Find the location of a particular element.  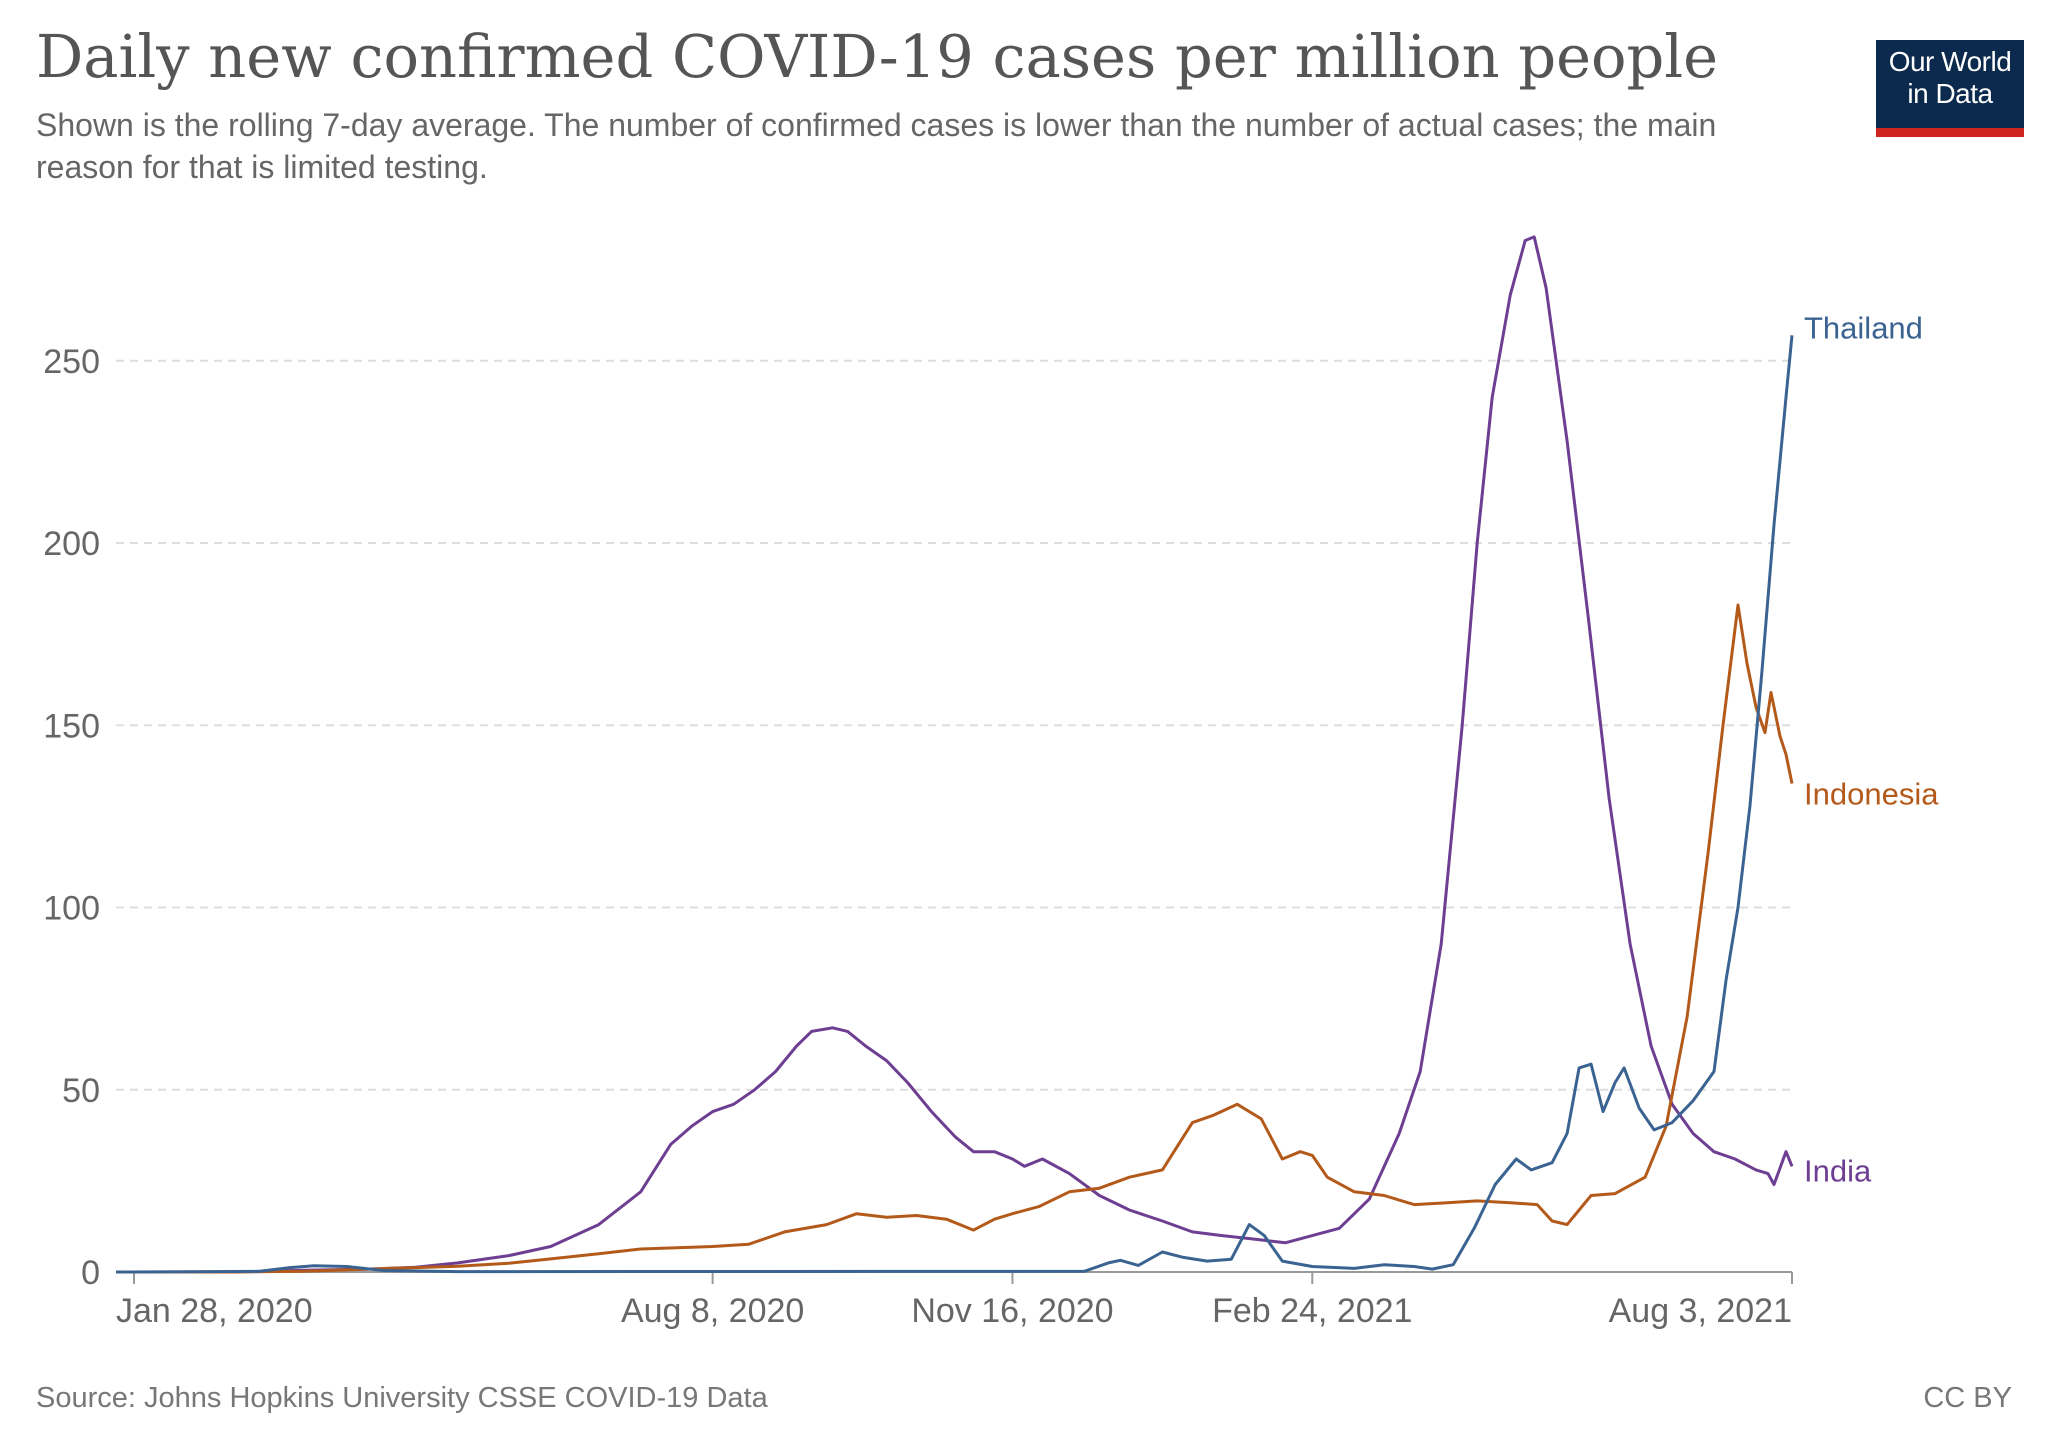

series-label-thailand: Thailand is located at coordinates (1863, 327).